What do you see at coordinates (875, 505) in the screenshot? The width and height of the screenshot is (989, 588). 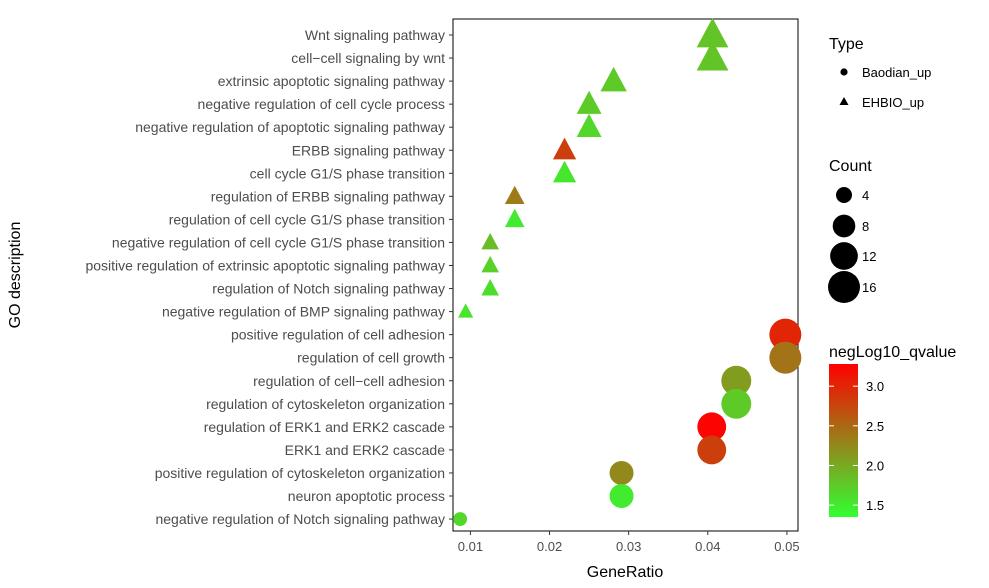 I see `legend-color-label: 1.5` at bounding box center [875, 505].